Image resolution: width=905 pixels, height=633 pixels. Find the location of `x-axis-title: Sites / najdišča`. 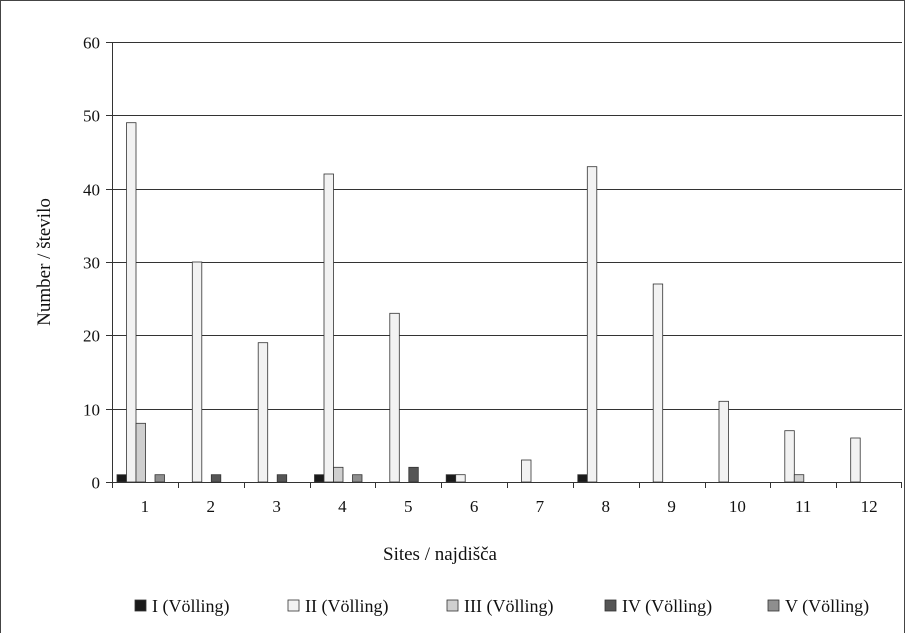

x-axis-title: Sites / najdišča is located at coordinates (440, 554).